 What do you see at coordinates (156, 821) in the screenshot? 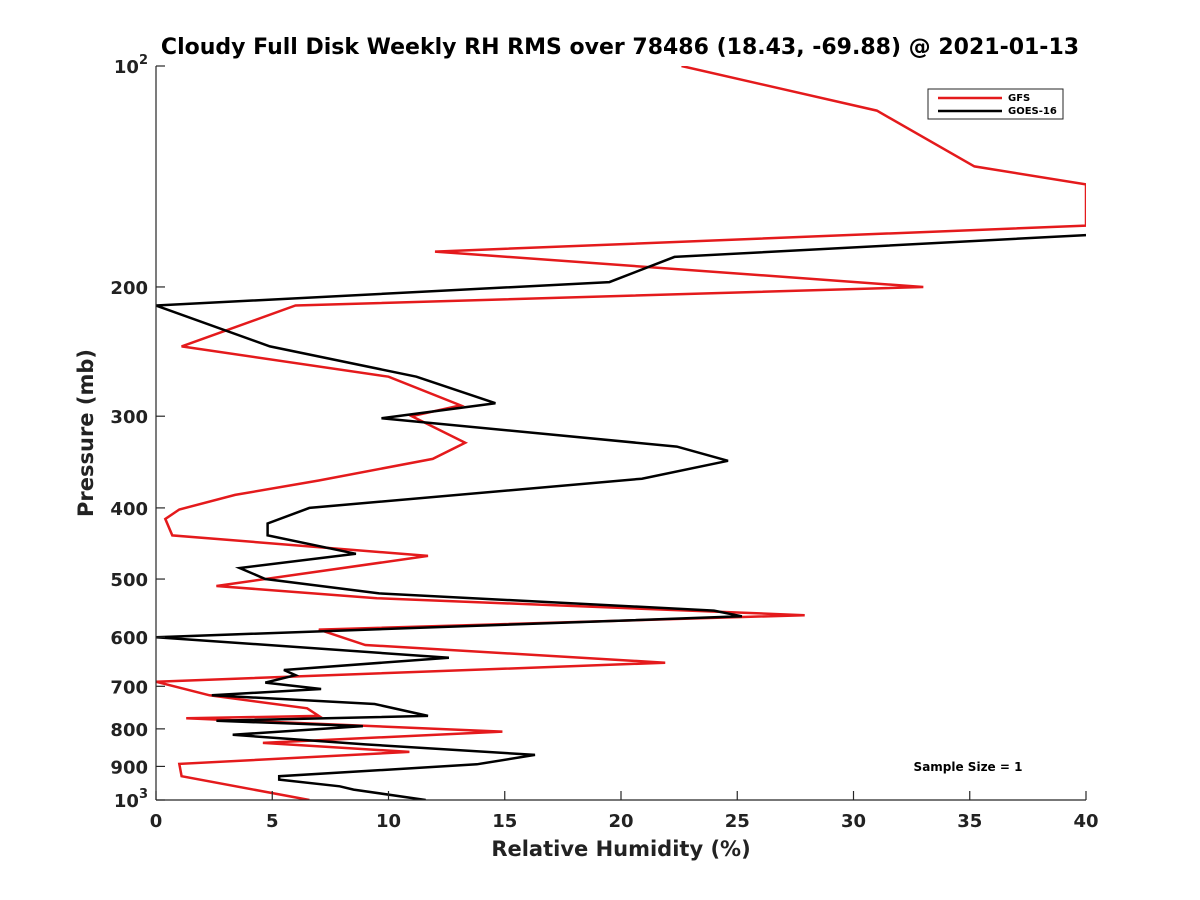
I see `x-tick-label-0: 0` at bounding box center [156, 821].